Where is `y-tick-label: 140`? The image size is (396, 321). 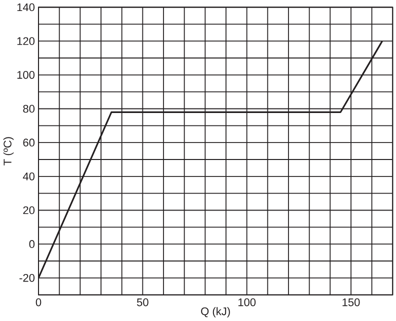
y-tick-label: 140 is located at coordinates (26, 8).